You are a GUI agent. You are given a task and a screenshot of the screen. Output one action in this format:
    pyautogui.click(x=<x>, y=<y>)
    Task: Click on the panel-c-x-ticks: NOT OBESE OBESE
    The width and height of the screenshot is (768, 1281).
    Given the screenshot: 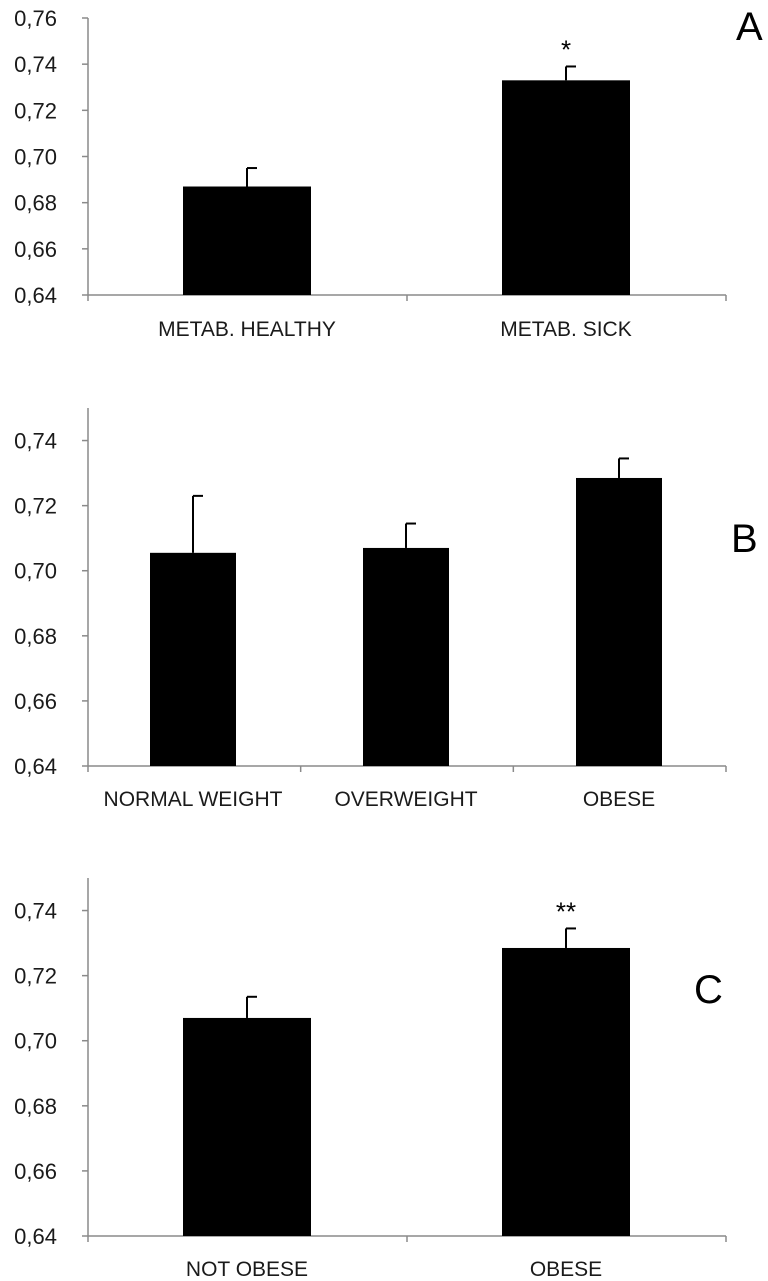 What is the action you would take?
    pyautogui.click(x=407, y=1258)
    